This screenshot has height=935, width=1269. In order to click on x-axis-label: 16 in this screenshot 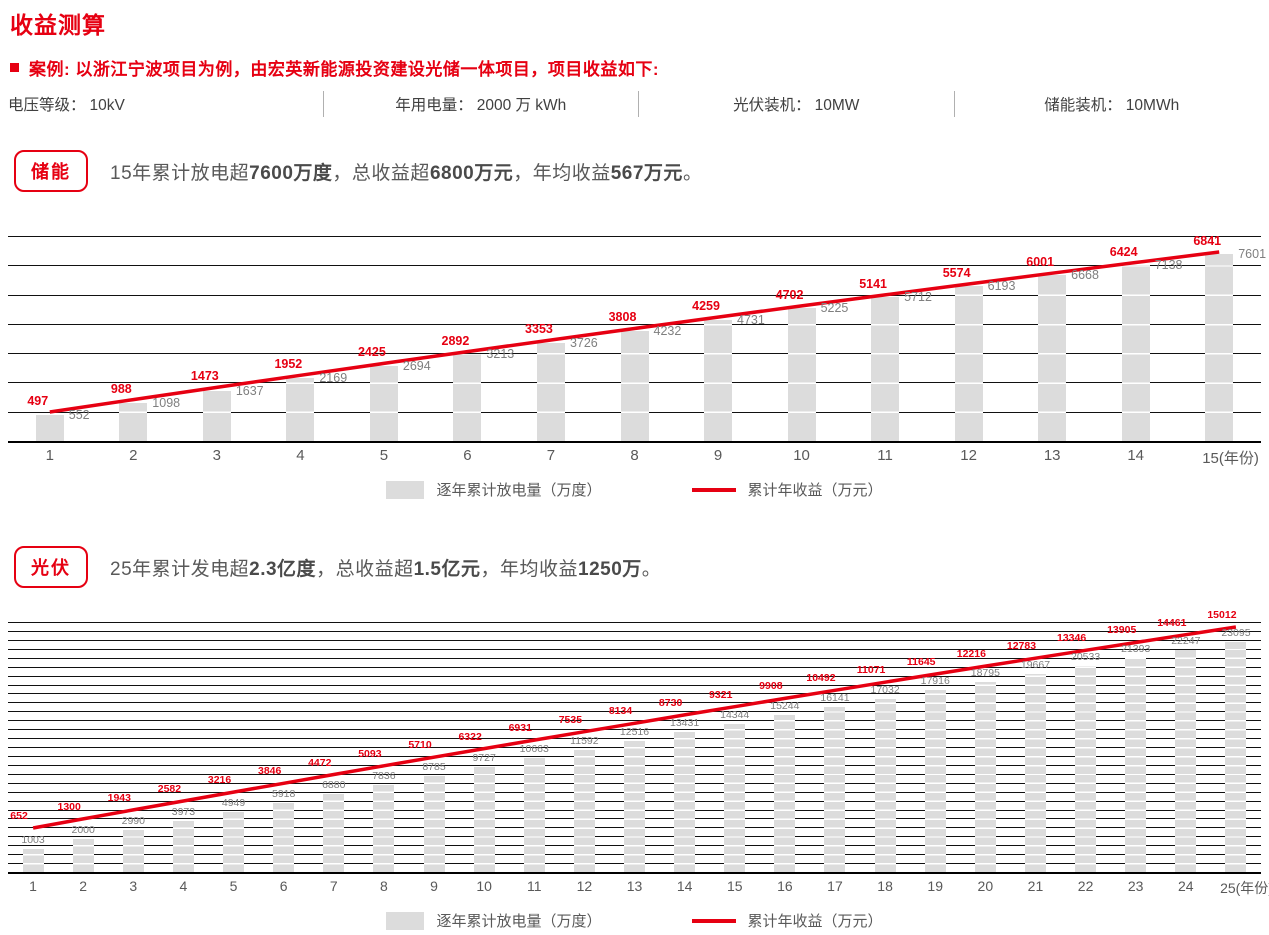, I will do `click(785, 886)`.